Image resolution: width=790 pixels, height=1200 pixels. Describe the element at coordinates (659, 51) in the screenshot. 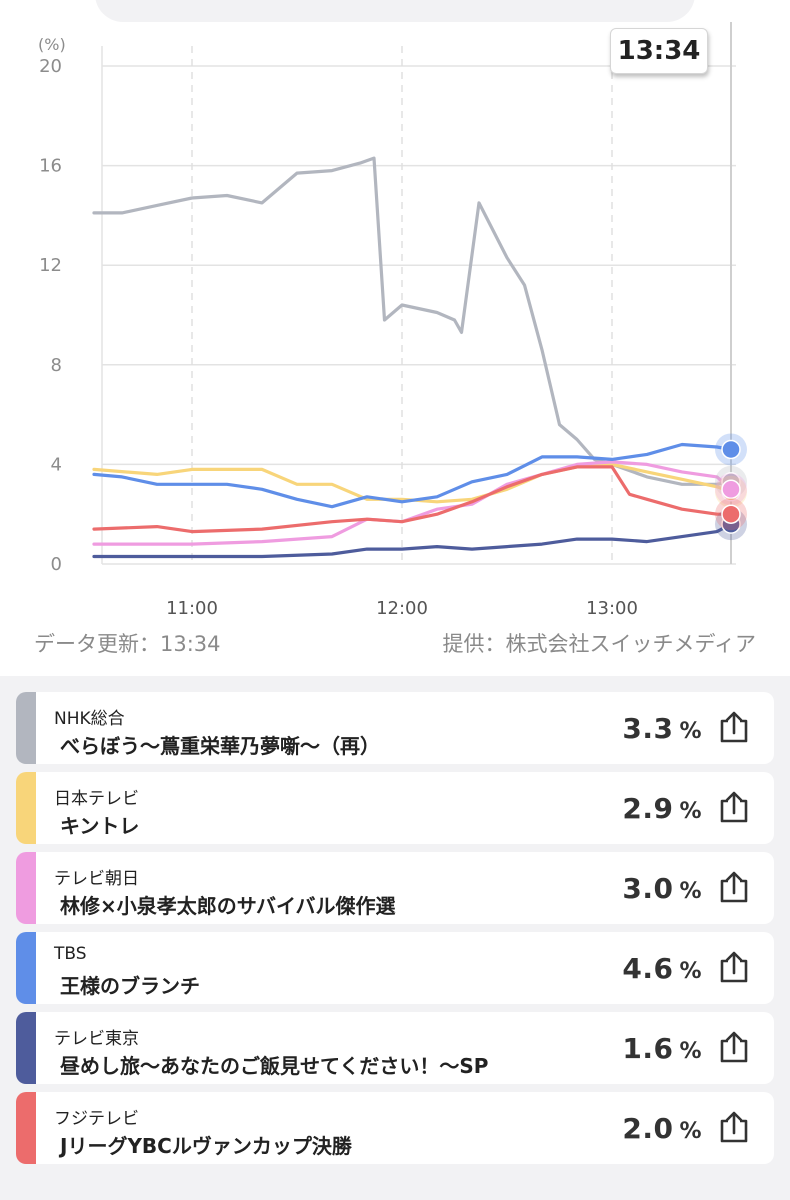

I see `current-time-badge: 13:34` at that location.